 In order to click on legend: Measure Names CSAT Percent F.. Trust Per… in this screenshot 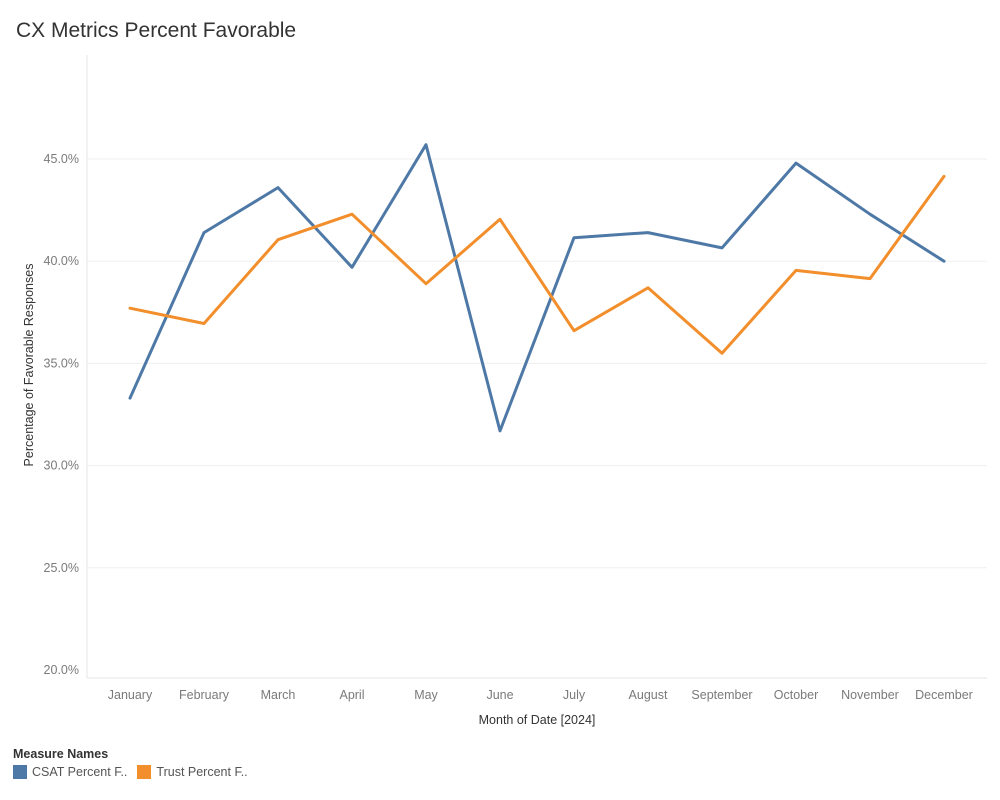, I will do `click(130, 763)`.